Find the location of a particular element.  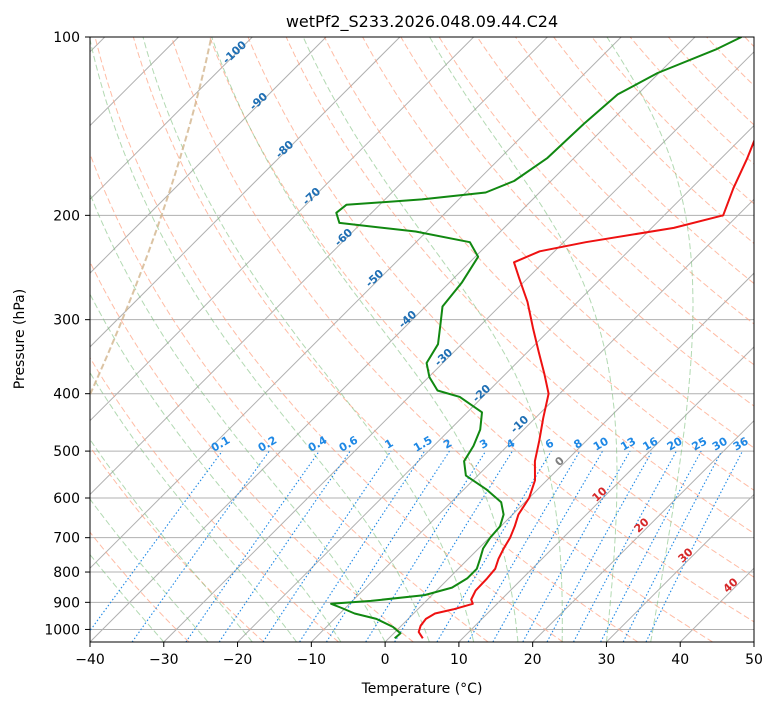

y-axis-title: Pressure (hPa) is located at coordinates (20, 339).